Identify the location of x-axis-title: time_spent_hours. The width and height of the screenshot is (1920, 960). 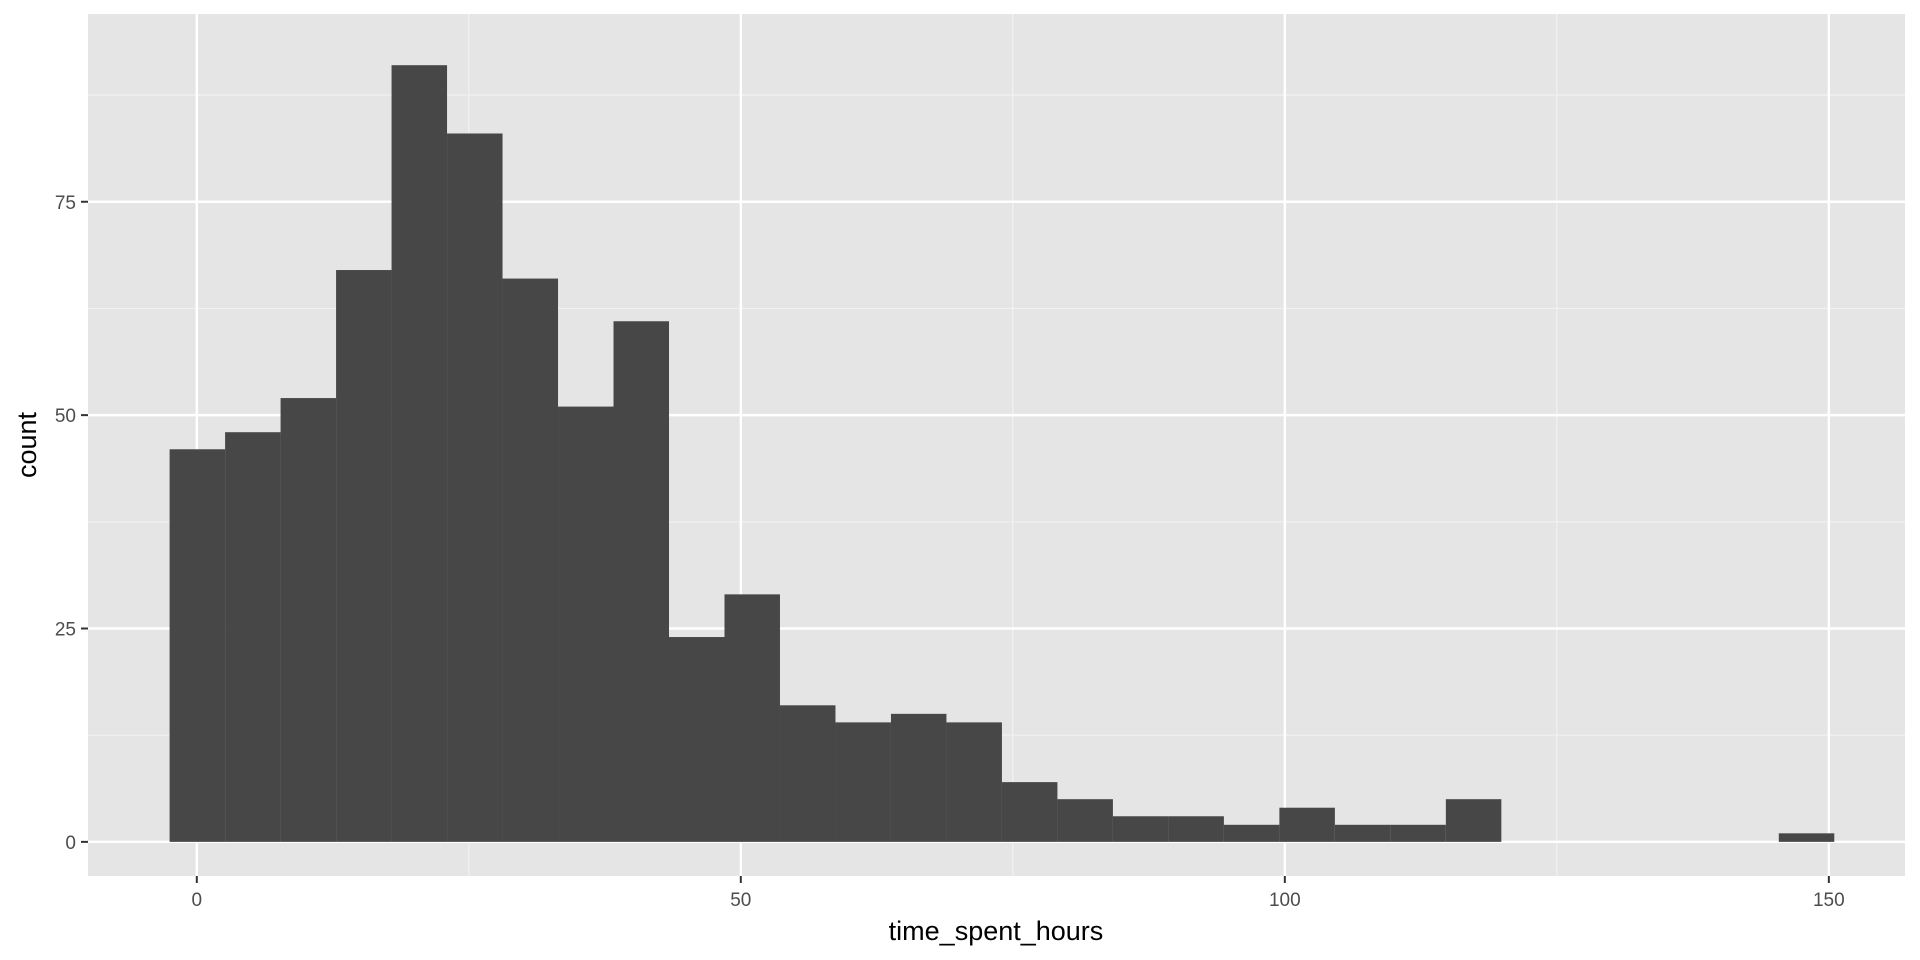
(996, 931).